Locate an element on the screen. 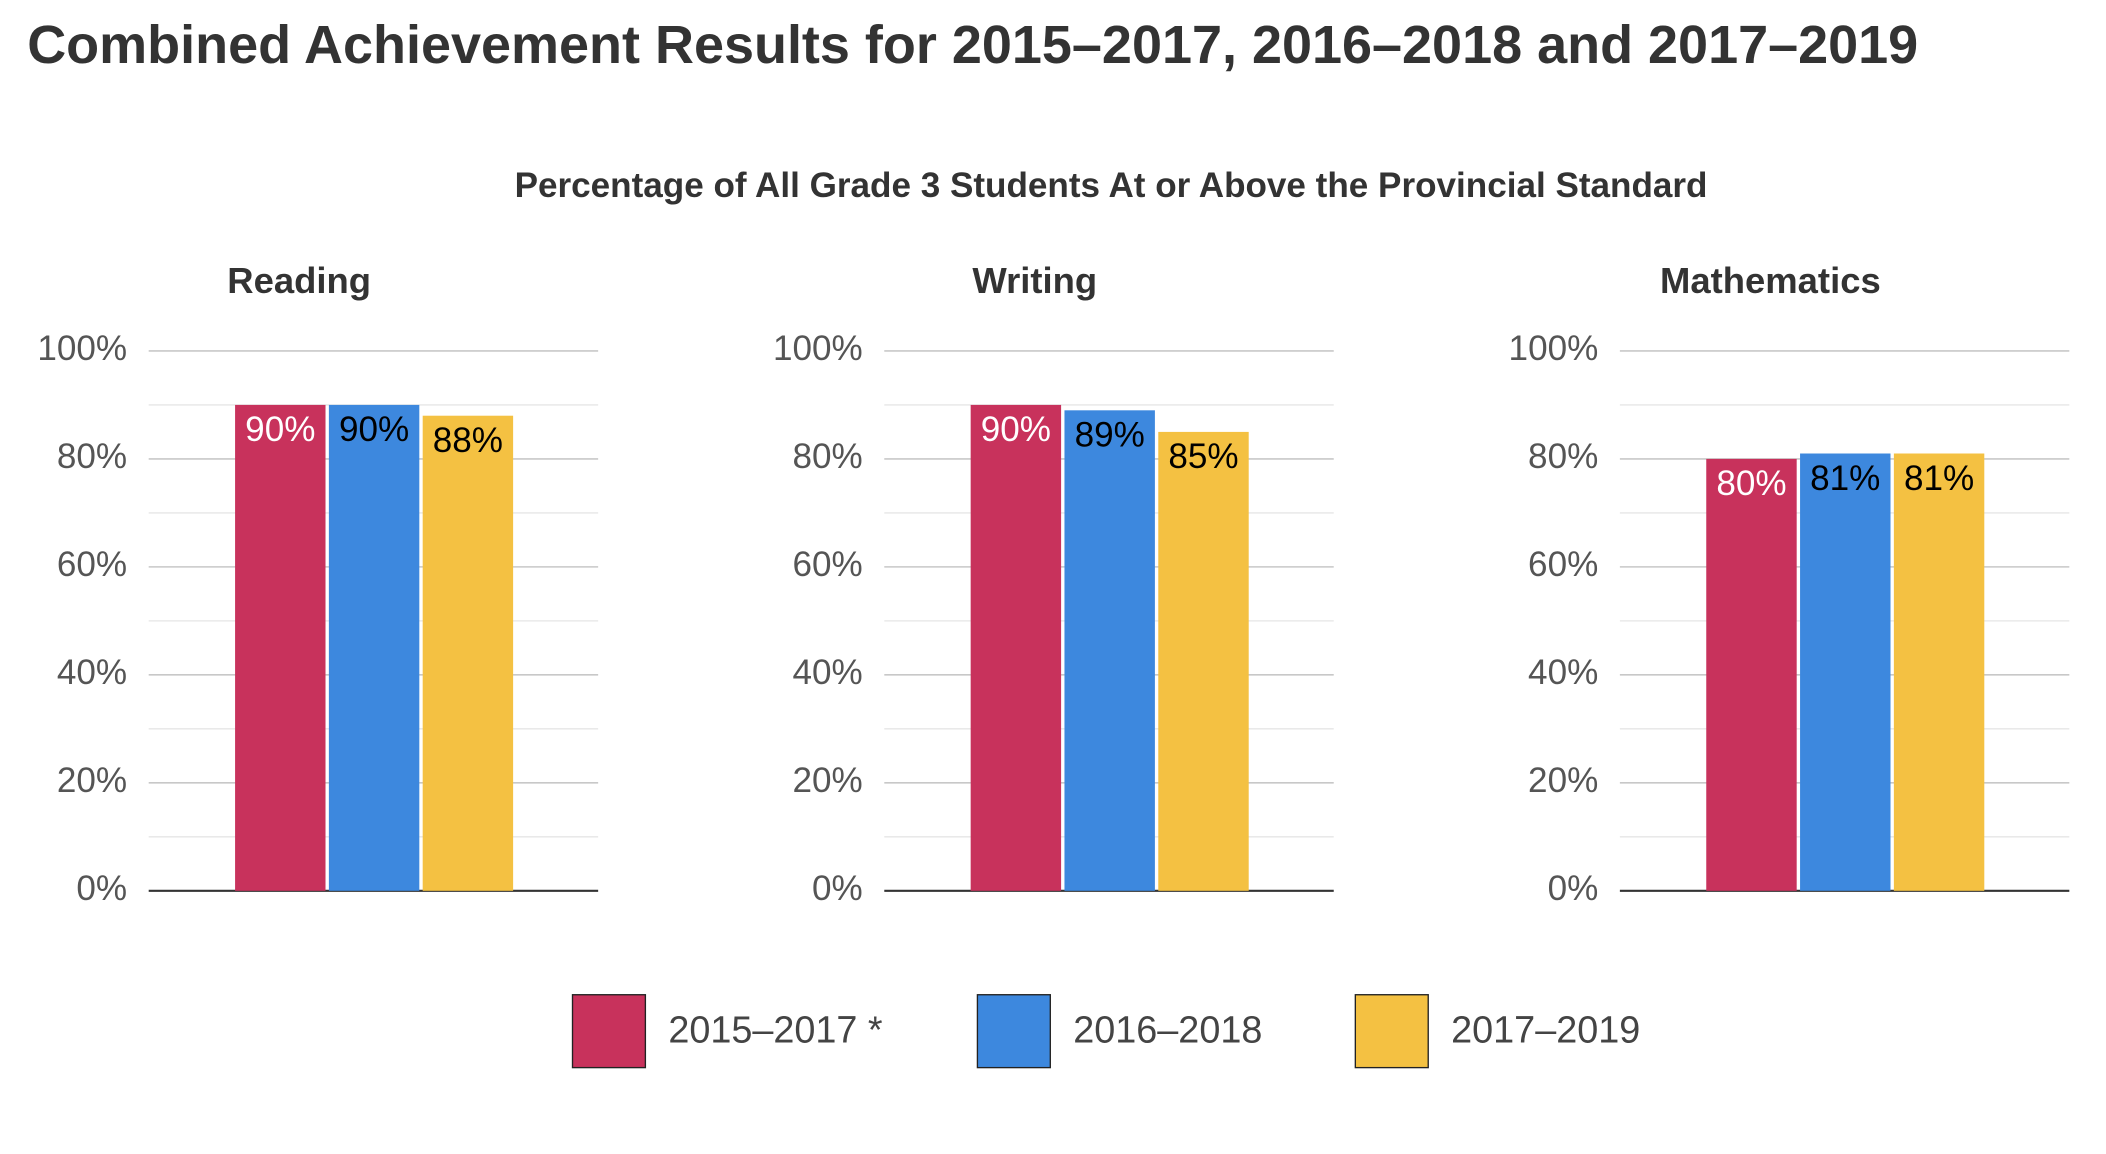 This screenshot has height=1154, width=2106. value-label: 80% is located at coordinates (1751, 483).